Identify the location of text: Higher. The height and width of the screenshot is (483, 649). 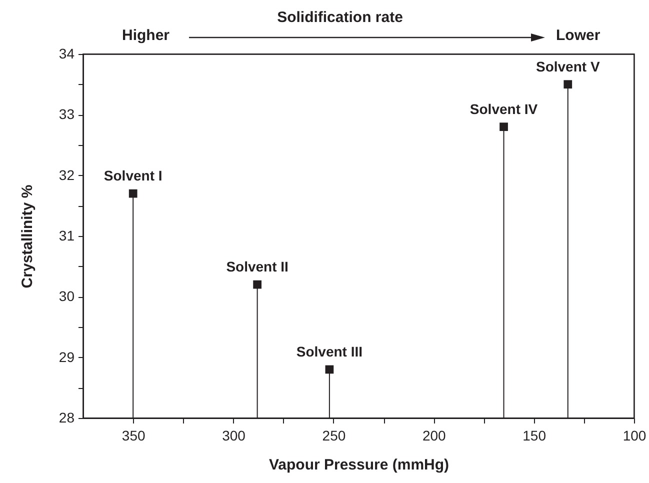
(146, 35).